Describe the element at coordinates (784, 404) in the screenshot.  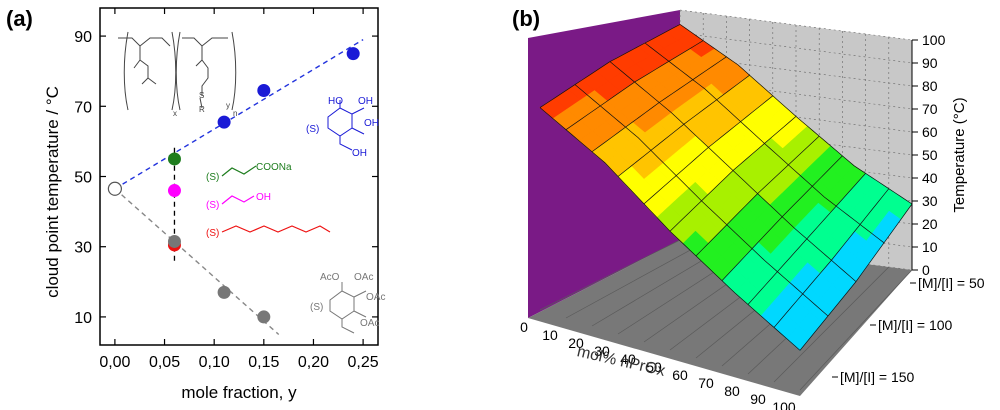
I see `x-tick-label-b: 100` at that location.